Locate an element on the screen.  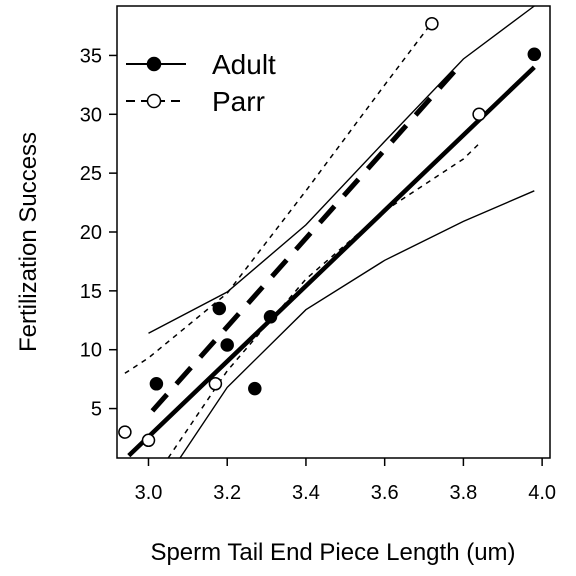
legend-marker-adult is located at coordinates (154, 64).